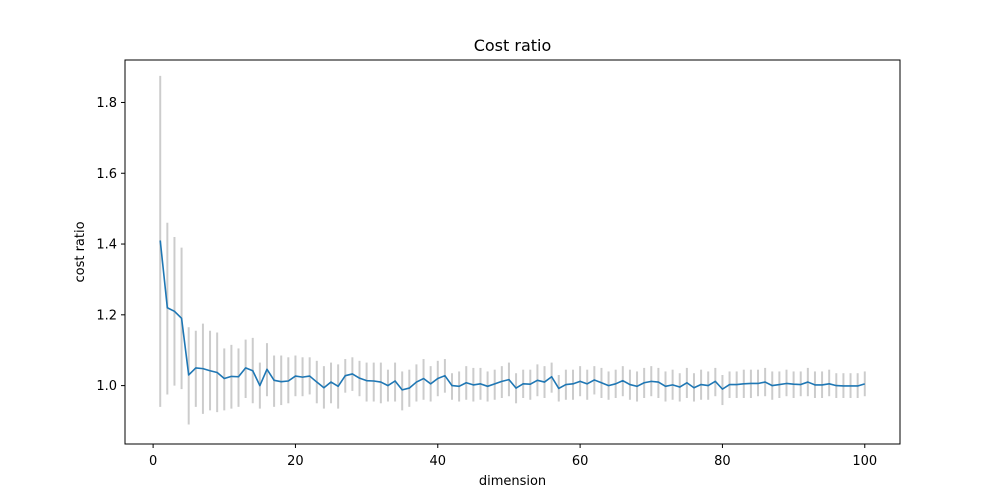 The height and width of the screenshot is (500, 1000). What do you see at coordinates (80, 251) in the screenshot?
I see `y-axis-label: cost ratio` at bounding box center [80, 251].